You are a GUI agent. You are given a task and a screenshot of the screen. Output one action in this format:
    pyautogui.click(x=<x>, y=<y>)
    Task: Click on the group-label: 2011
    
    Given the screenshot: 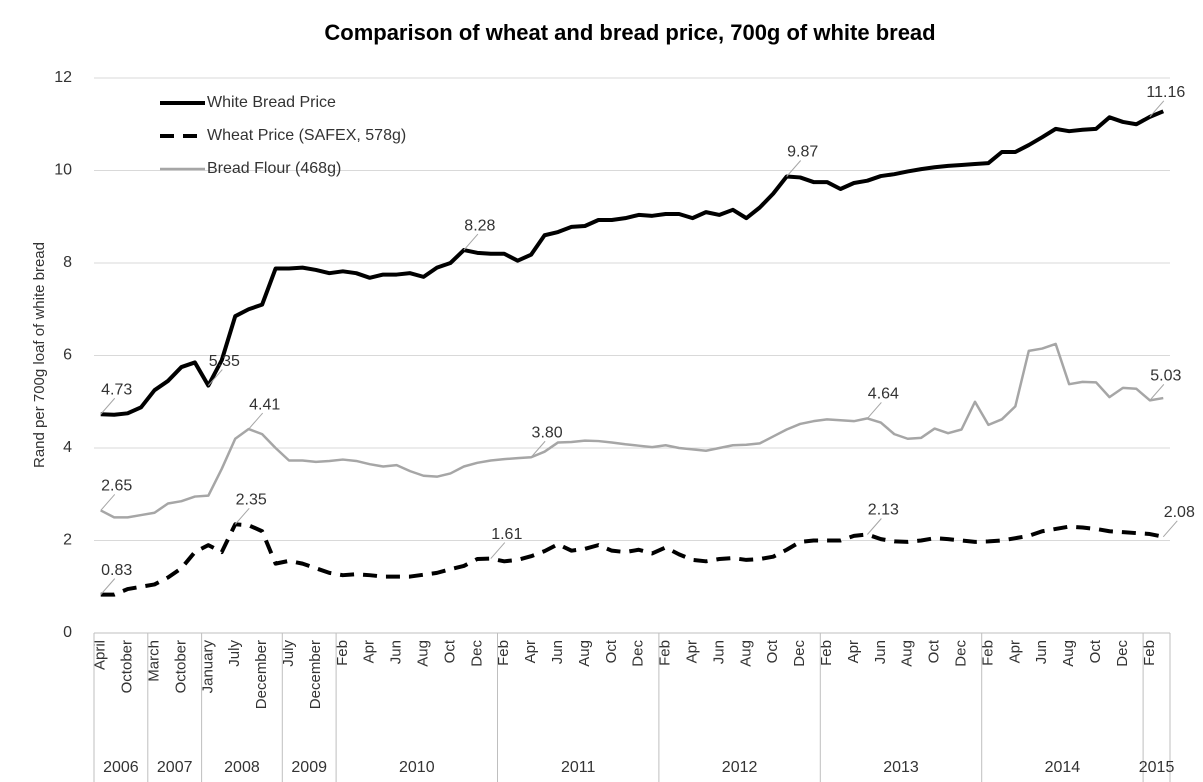 What is the action you would take?
    pyautogui.click(x=578, y=767)
    